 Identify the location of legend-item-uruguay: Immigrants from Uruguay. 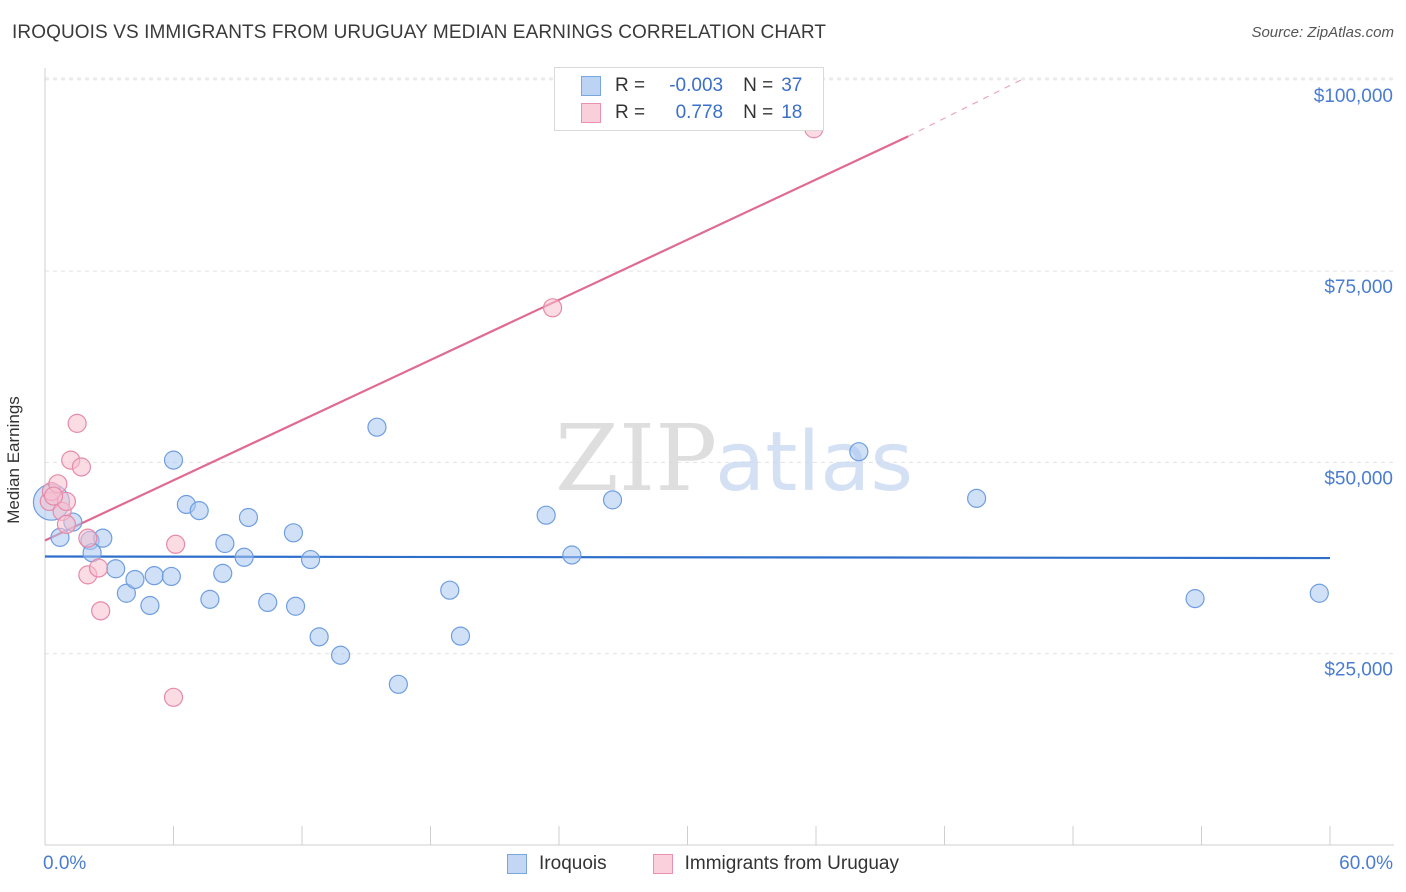
(775, 864).